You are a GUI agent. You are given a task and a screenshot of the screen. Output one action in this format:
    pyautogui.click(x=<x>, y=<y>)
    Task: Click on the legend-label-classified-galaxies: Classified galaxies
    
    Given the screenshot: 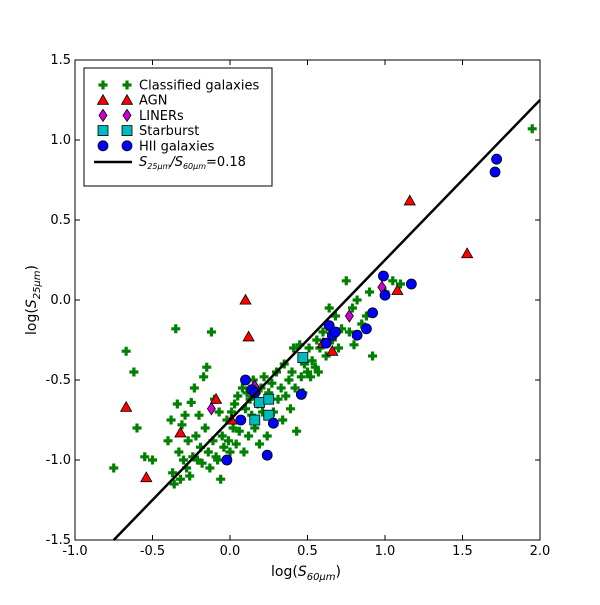 What is the action you would take?
    pyautogui.click(x=199, y=86)
    